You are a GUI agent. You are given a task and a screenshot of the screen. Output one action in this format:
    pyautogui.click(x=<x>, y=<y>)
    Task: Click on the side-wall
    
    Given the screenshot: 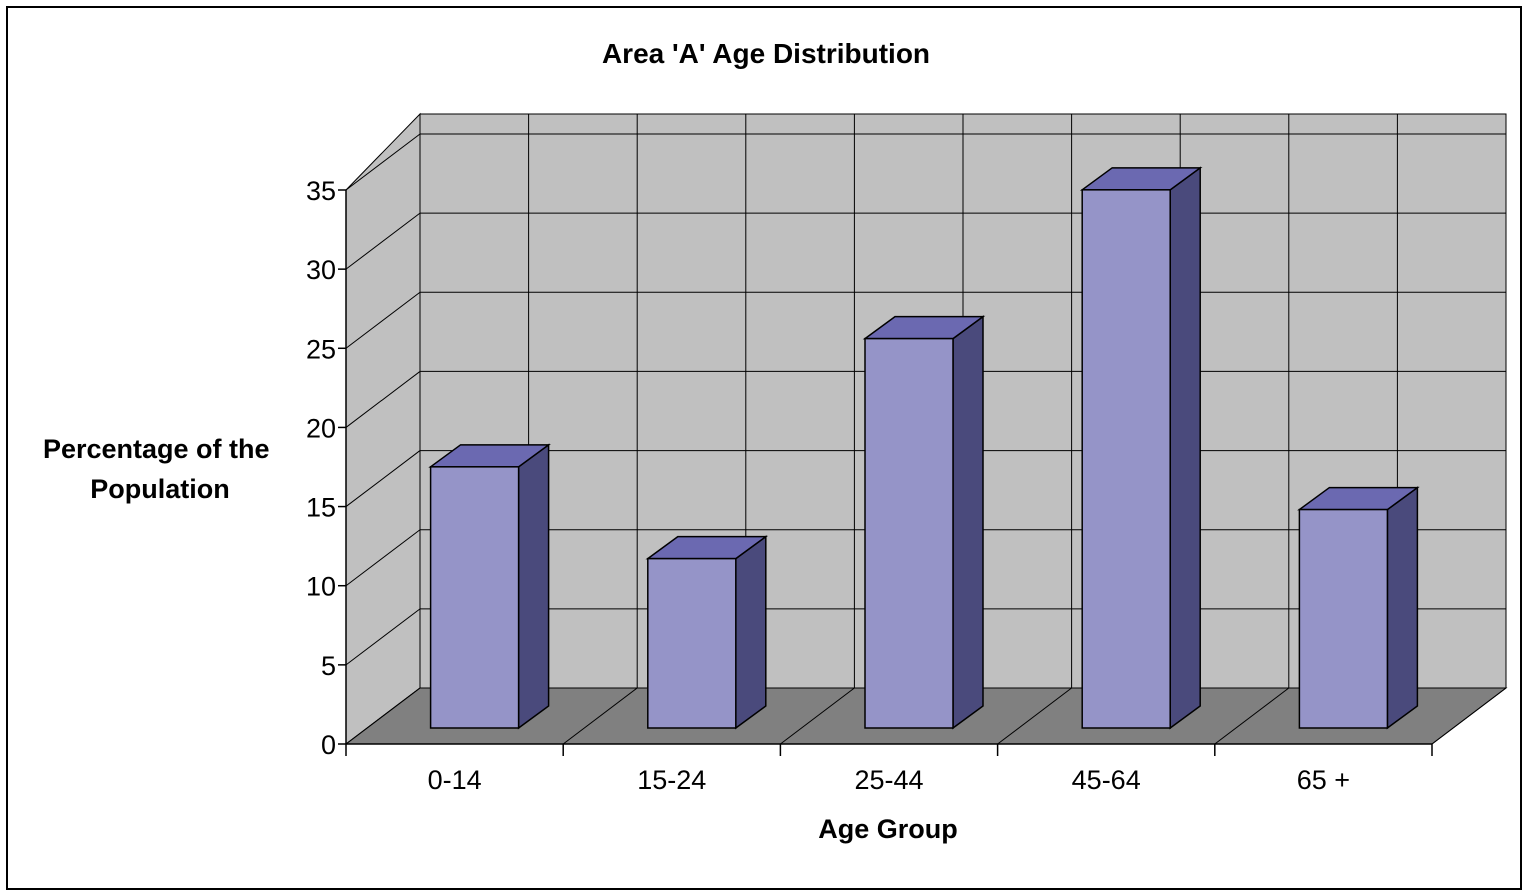 What is the action you would take?
    pyautogui.click(x=383, y=429)
    